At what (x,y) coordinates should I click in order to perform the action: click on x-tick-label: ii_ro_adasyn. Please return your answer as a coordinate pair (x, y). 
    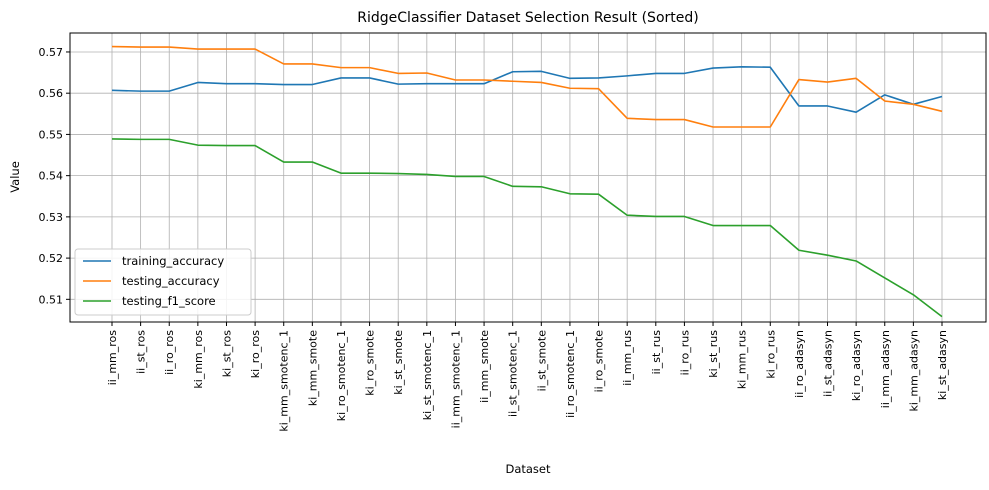
    Looking at the image, I should click on (799, 364).